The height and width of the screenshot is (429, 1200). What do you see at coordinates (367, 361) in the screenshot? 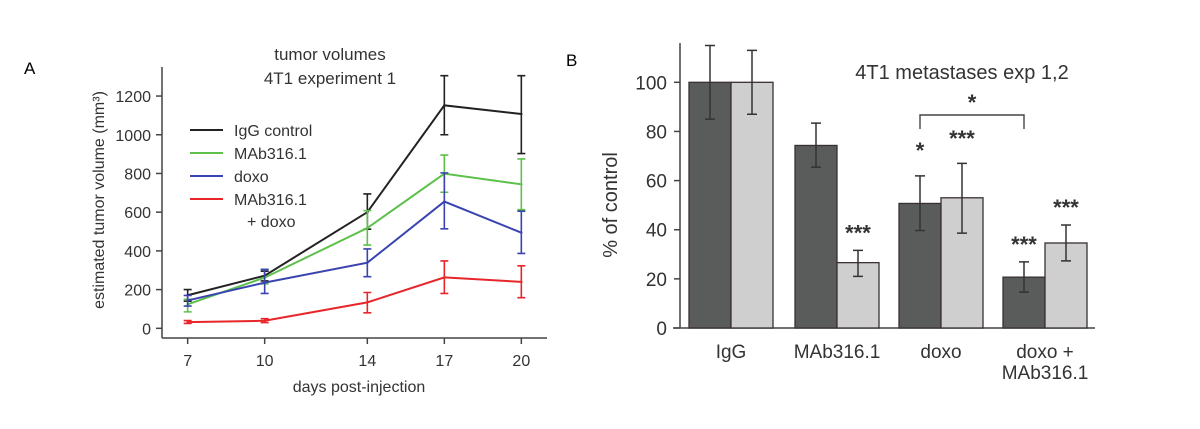
I see `chart-a-x-tick-label: 14` at bounding box center [367, 361].